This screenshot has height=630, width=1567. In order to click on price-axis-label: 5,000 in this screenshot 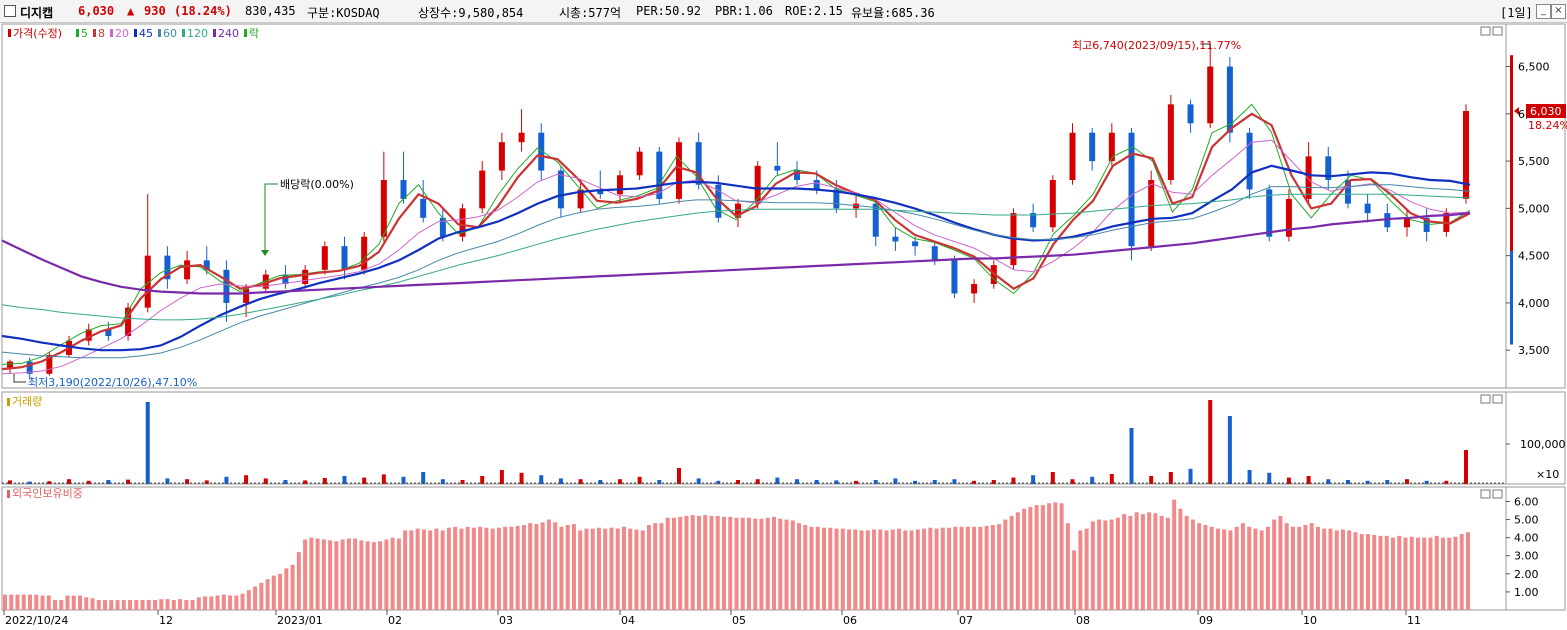, I will do `click(1534, 208)`.